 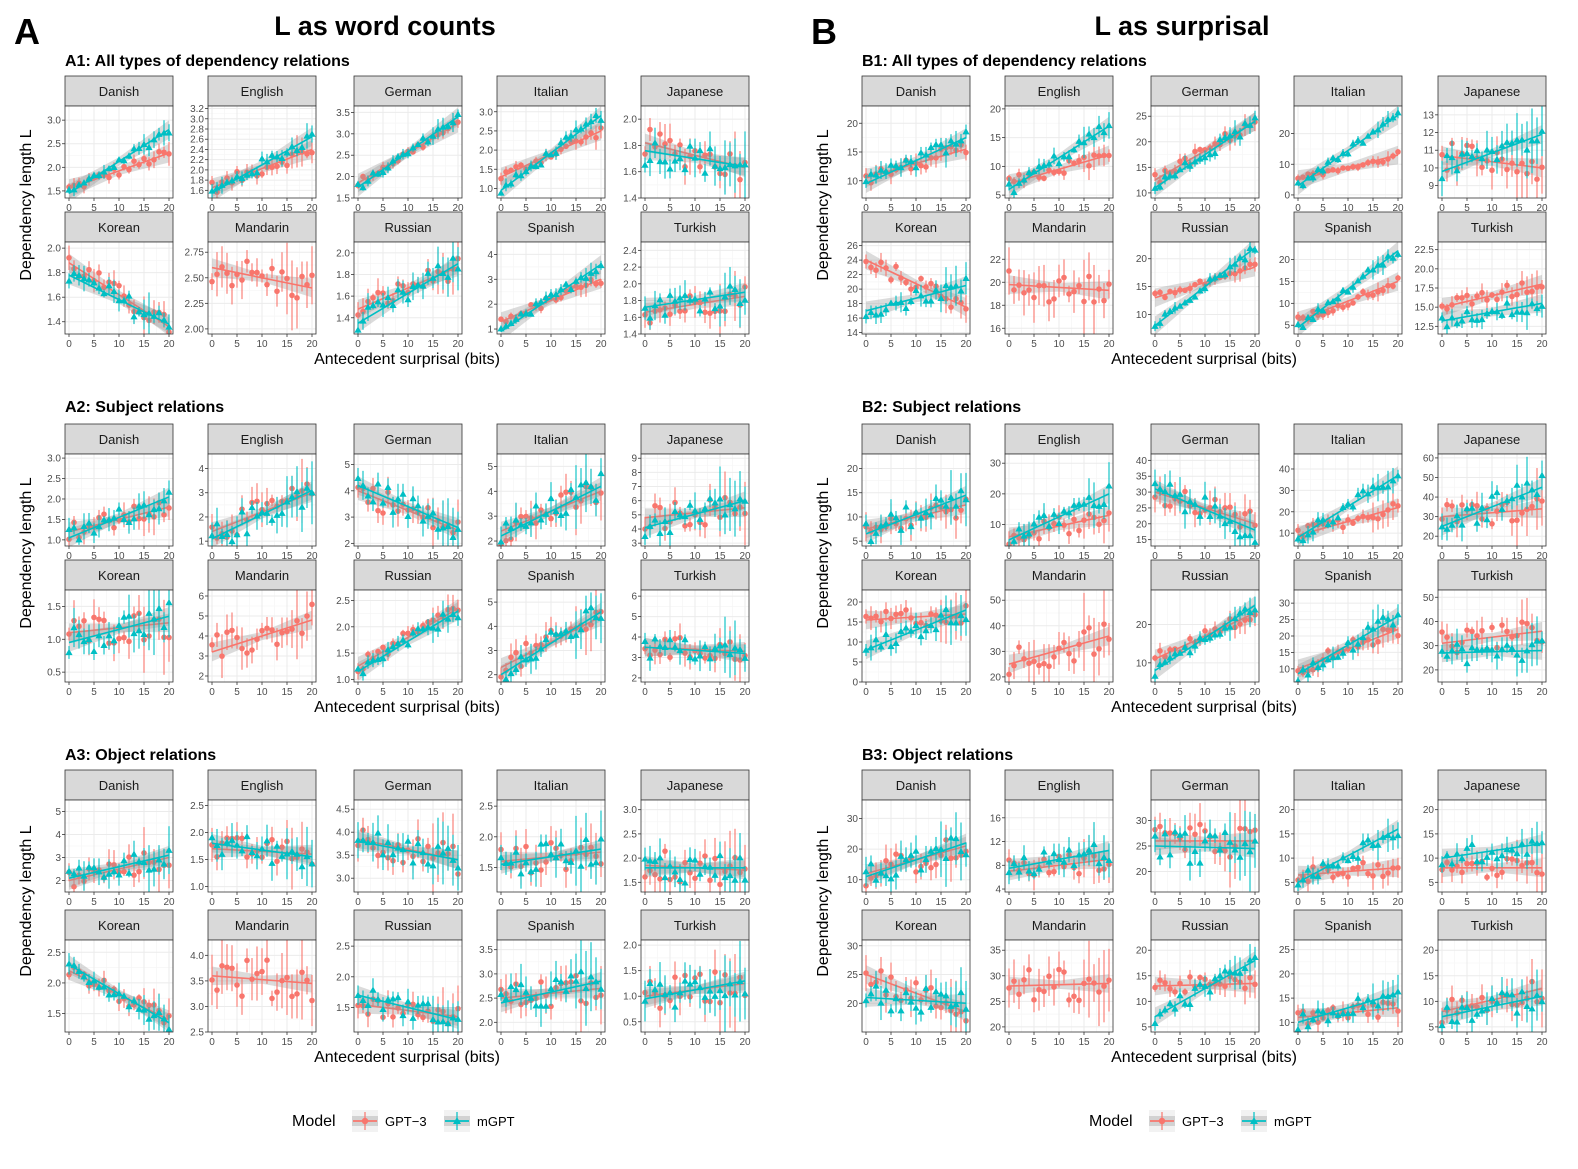 I want to click on y-tick-label: 3, so click(x=201, y=657).